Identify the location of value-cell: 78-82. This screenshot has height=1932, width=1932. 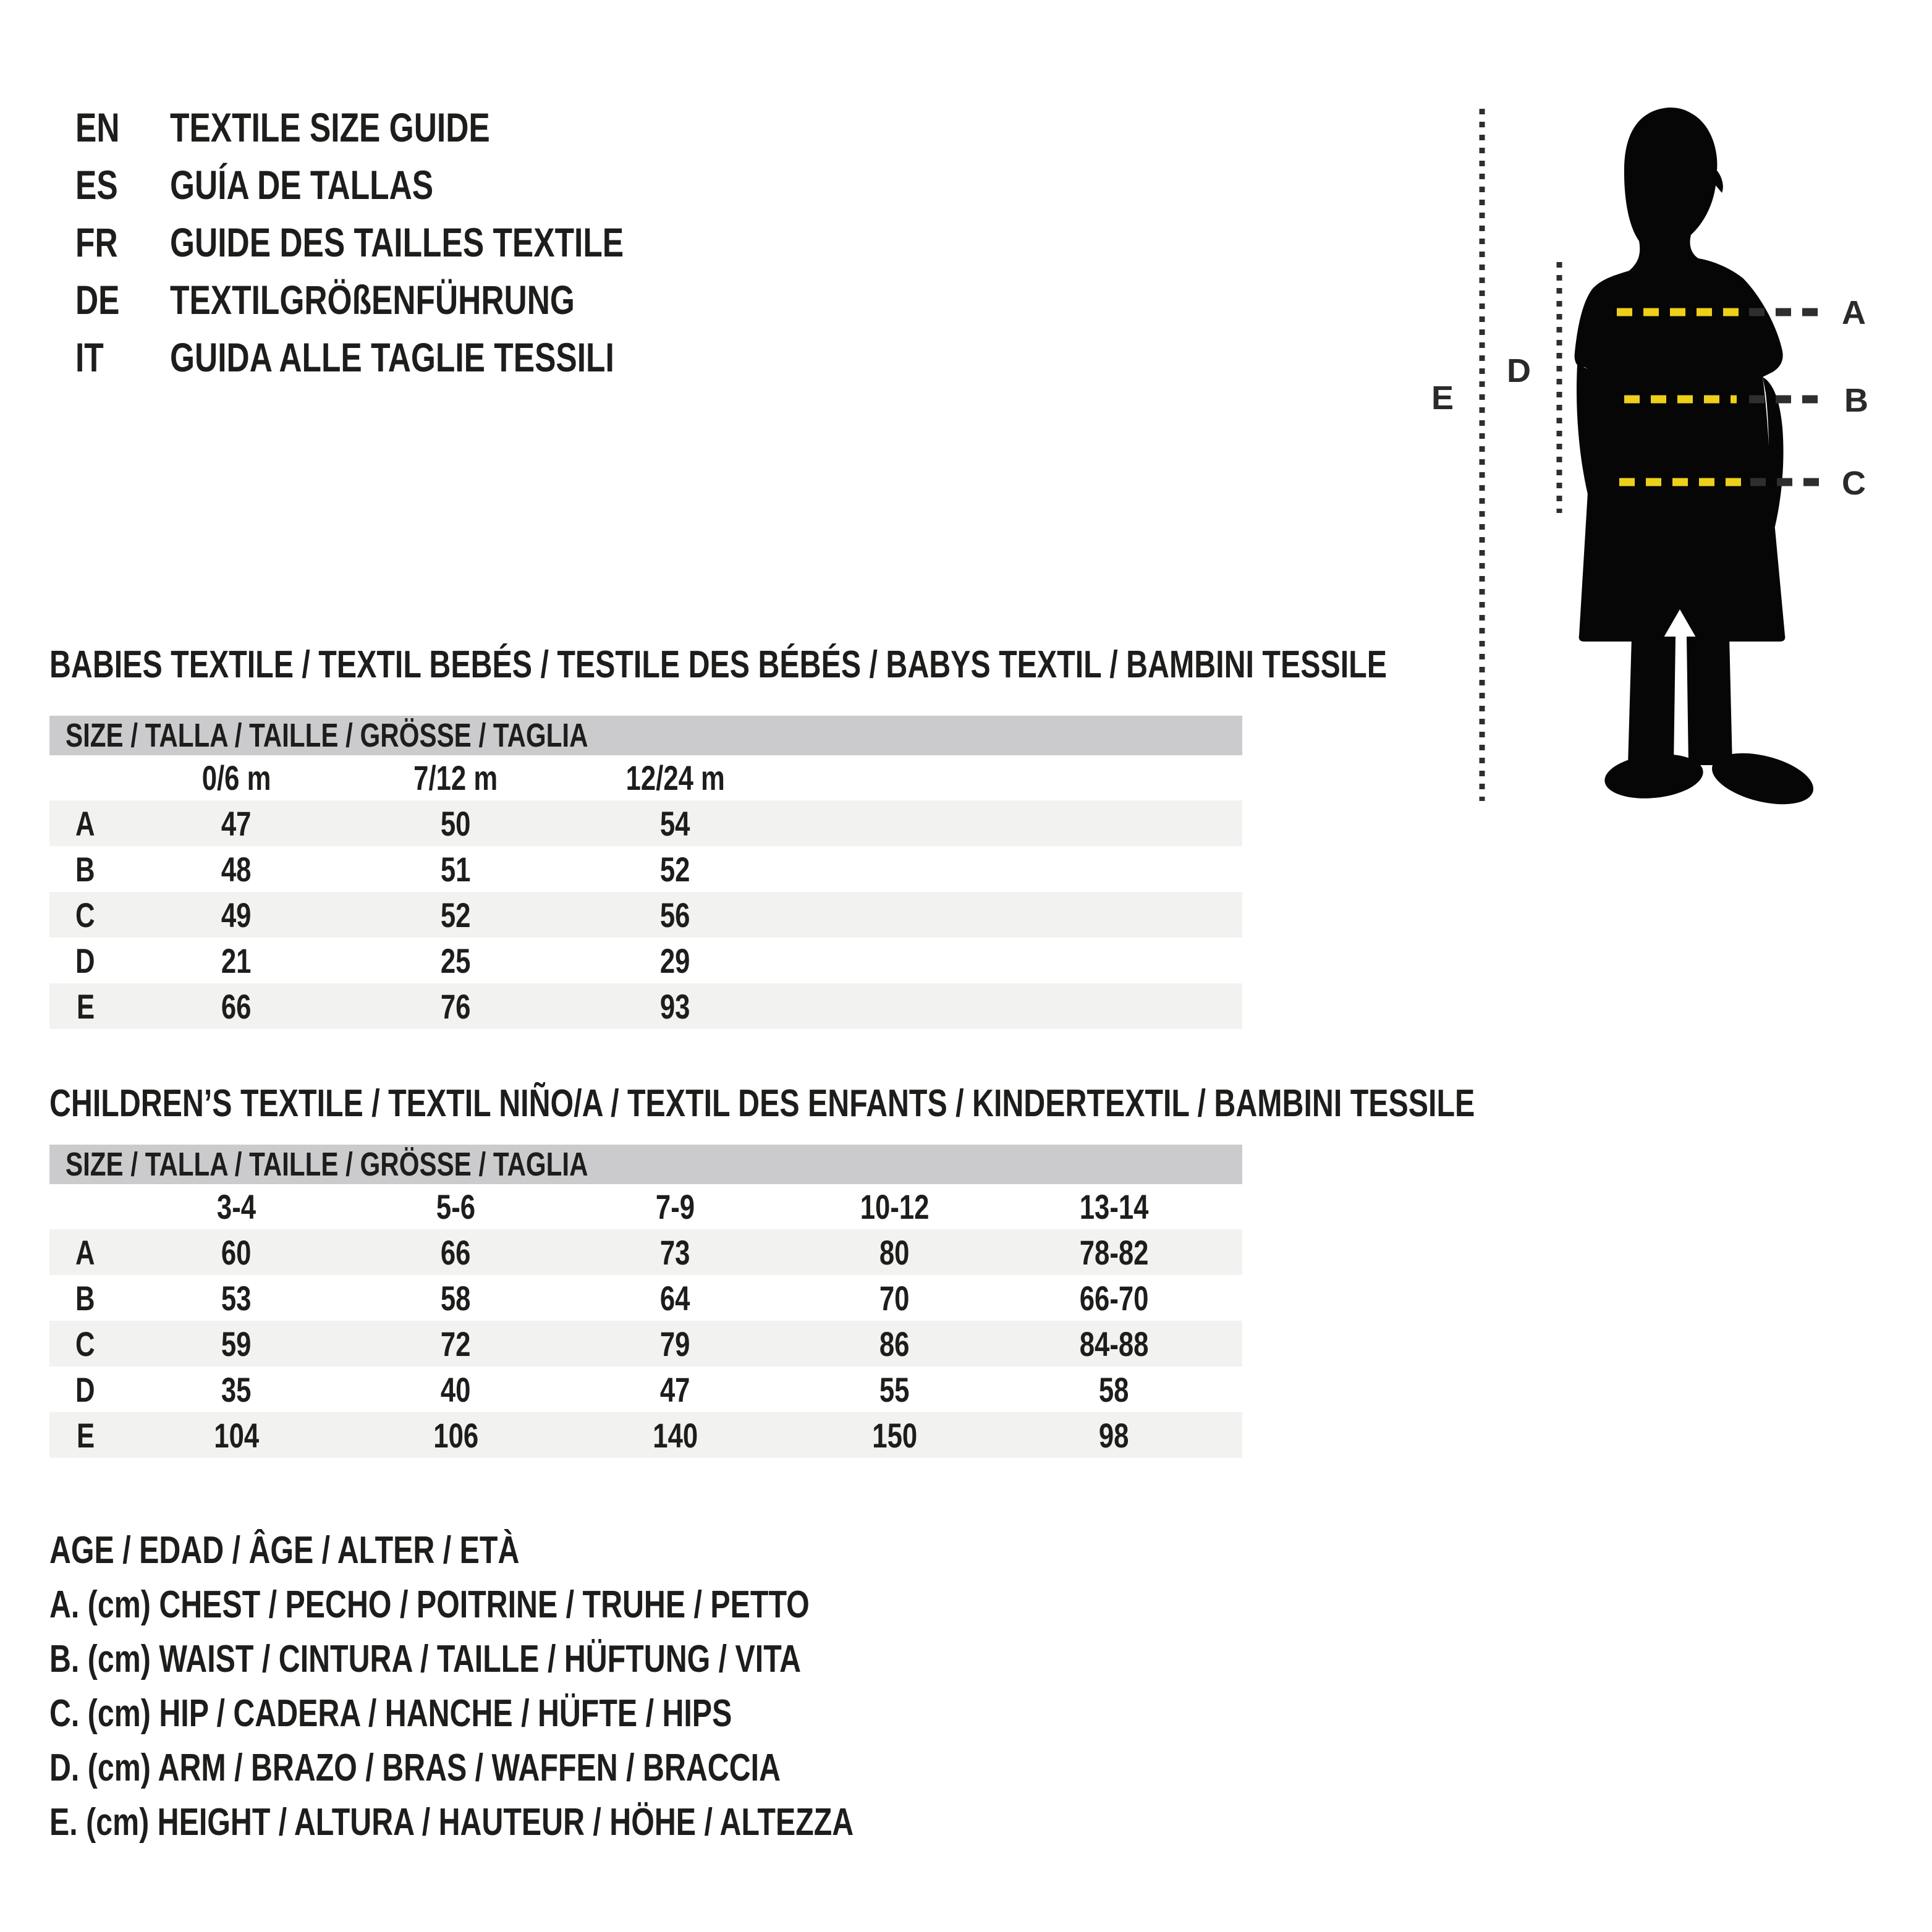
(1114, 1252).